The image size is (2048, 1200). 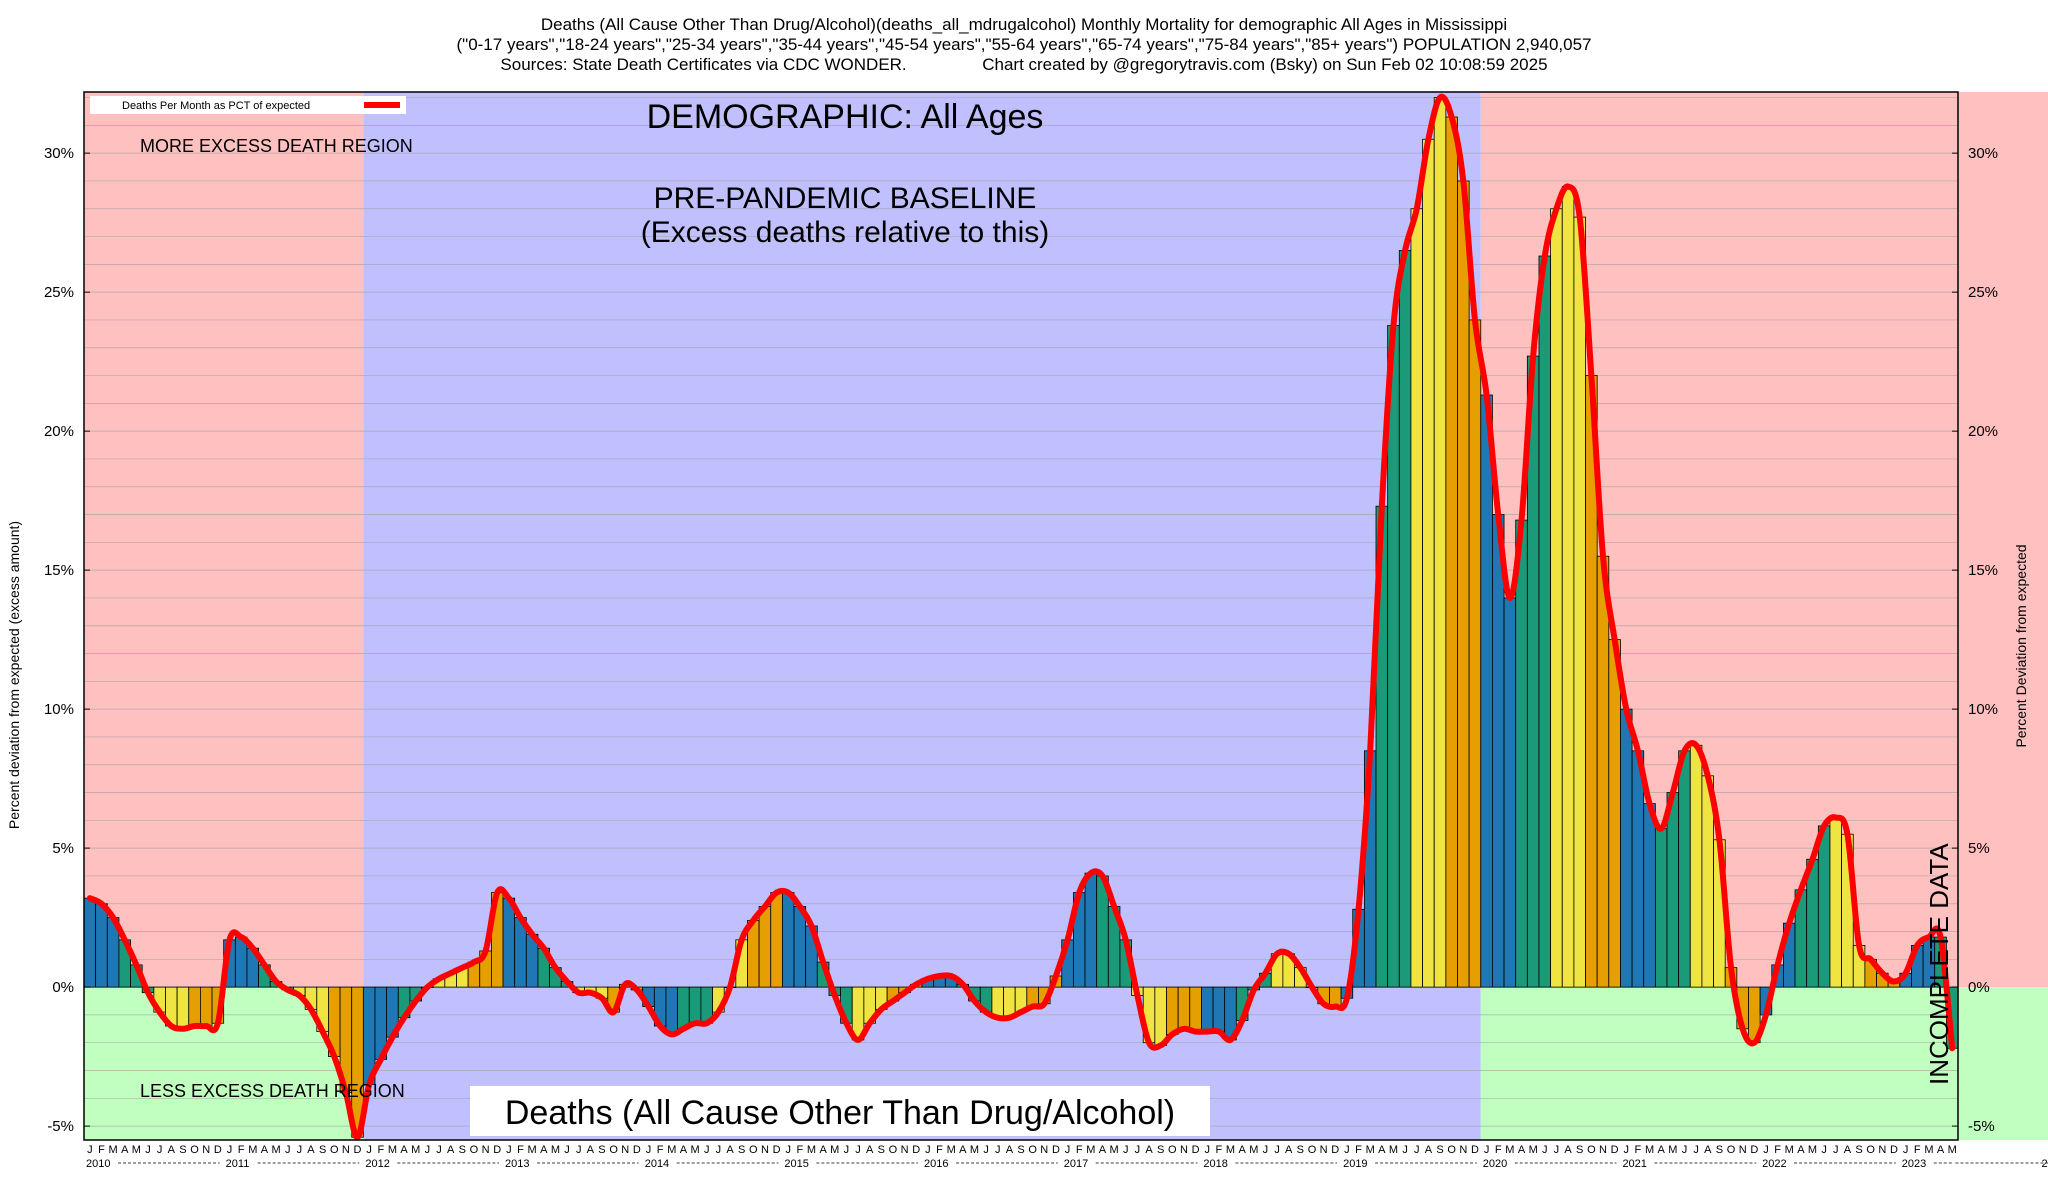 What do you see at coordinates (1983, 292) in the screenshot?
I see `y-tick-label-right: 25%` at bounding box center [1983, 292].